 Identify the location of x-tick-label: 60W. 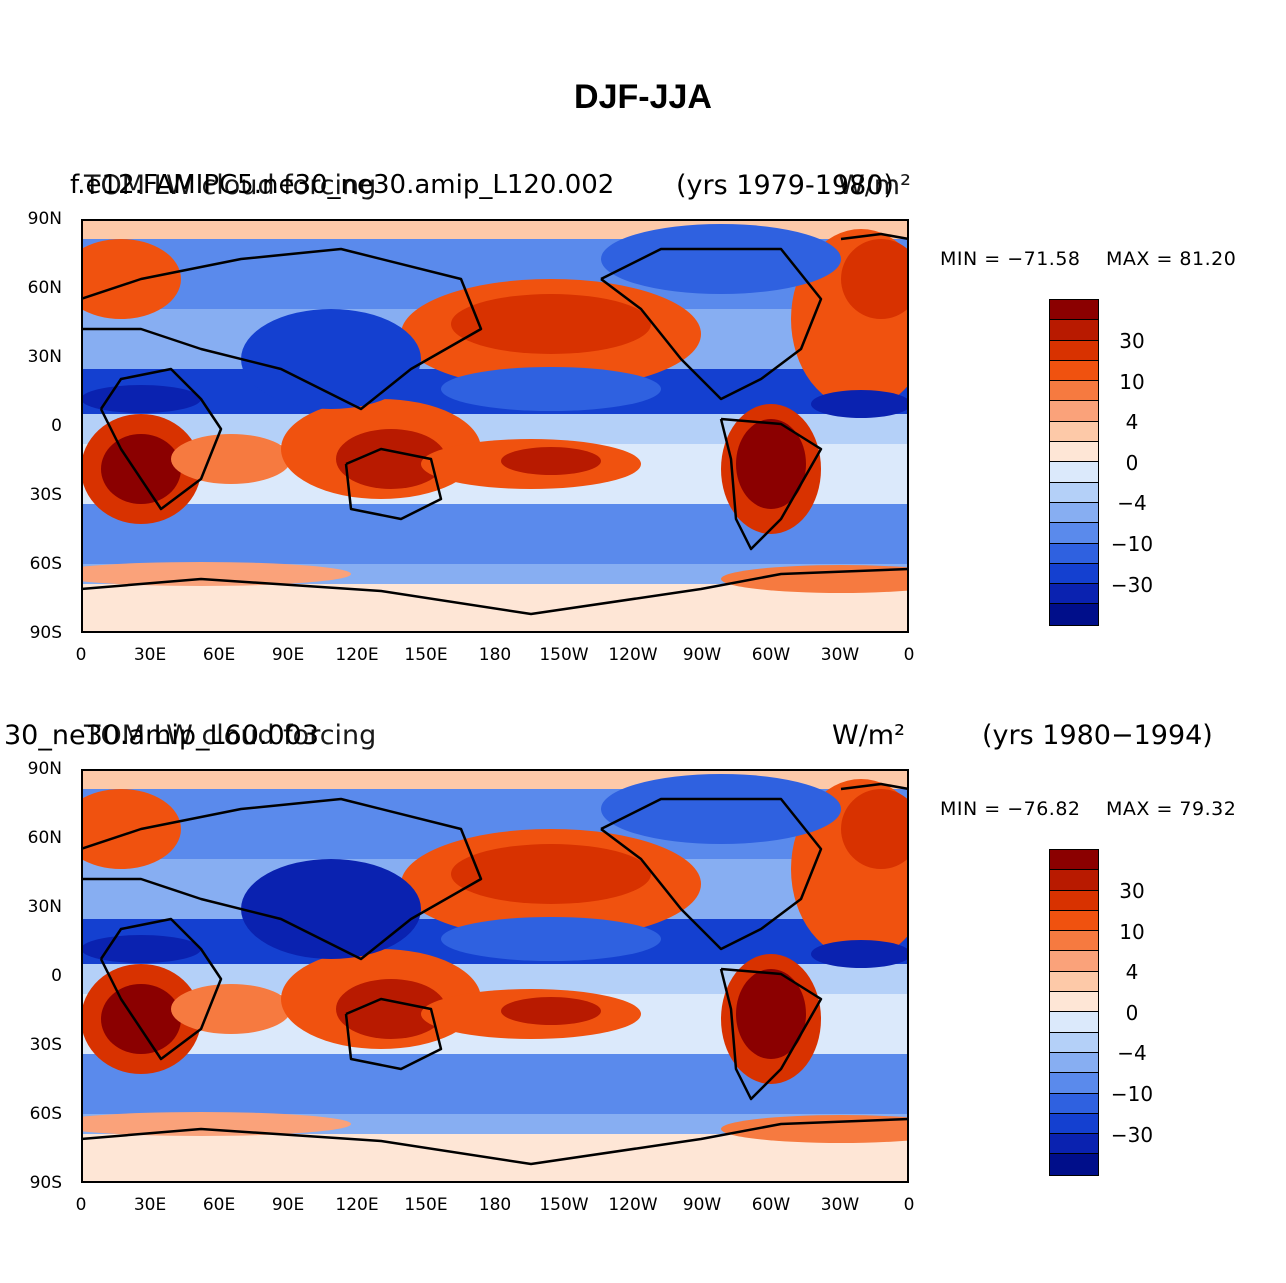
(771, 1205).